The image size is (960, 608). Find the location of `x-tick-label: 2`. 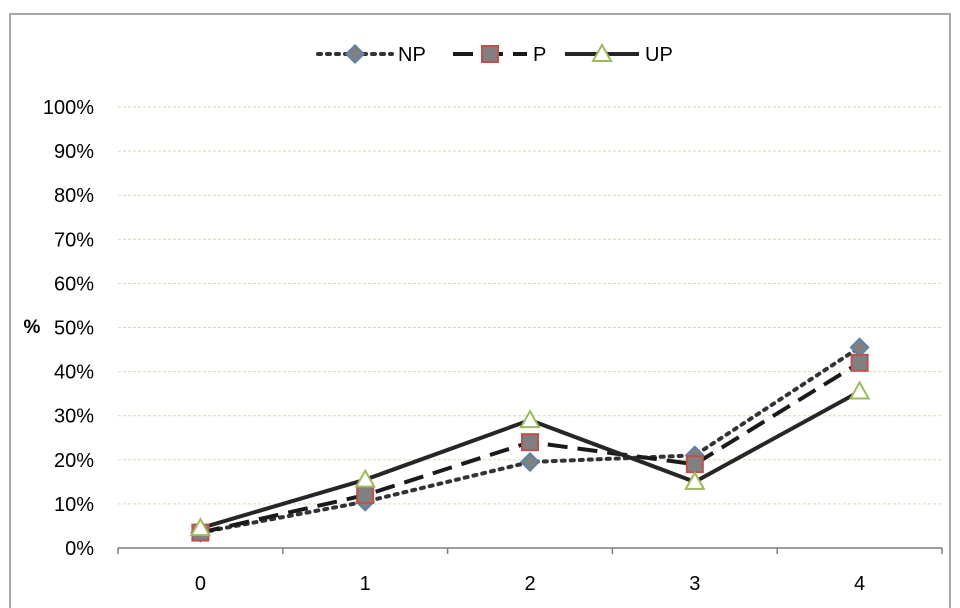

x-tick-label: 2 is located at coordinates (529, 584).